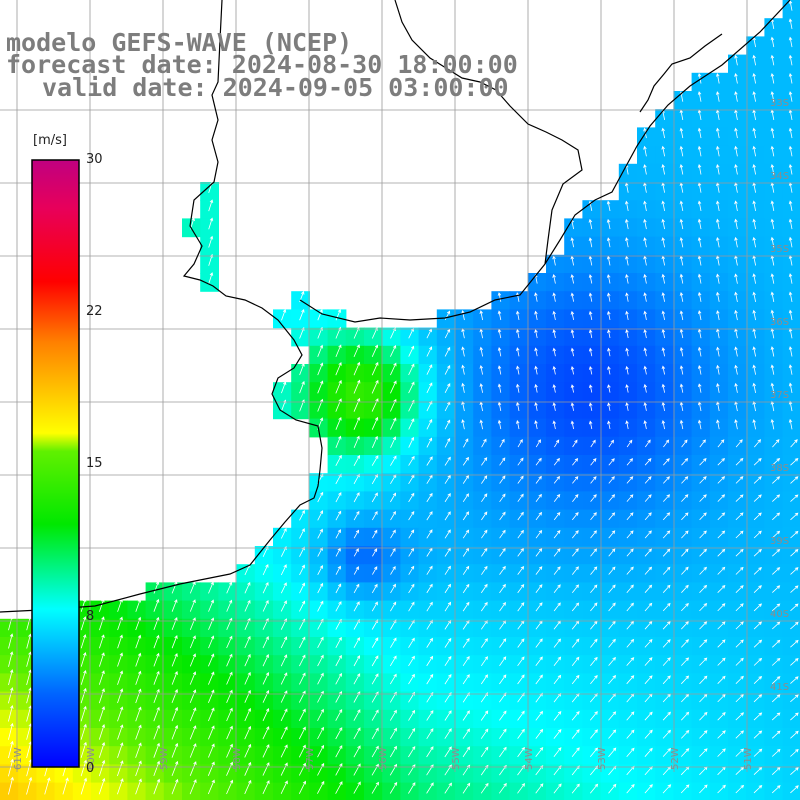 The image size is (800, 800). What do you see at coordinates (91, 758) in the screenshot?
I see `longitude-label: 60W` at bounding box center [91, 758].